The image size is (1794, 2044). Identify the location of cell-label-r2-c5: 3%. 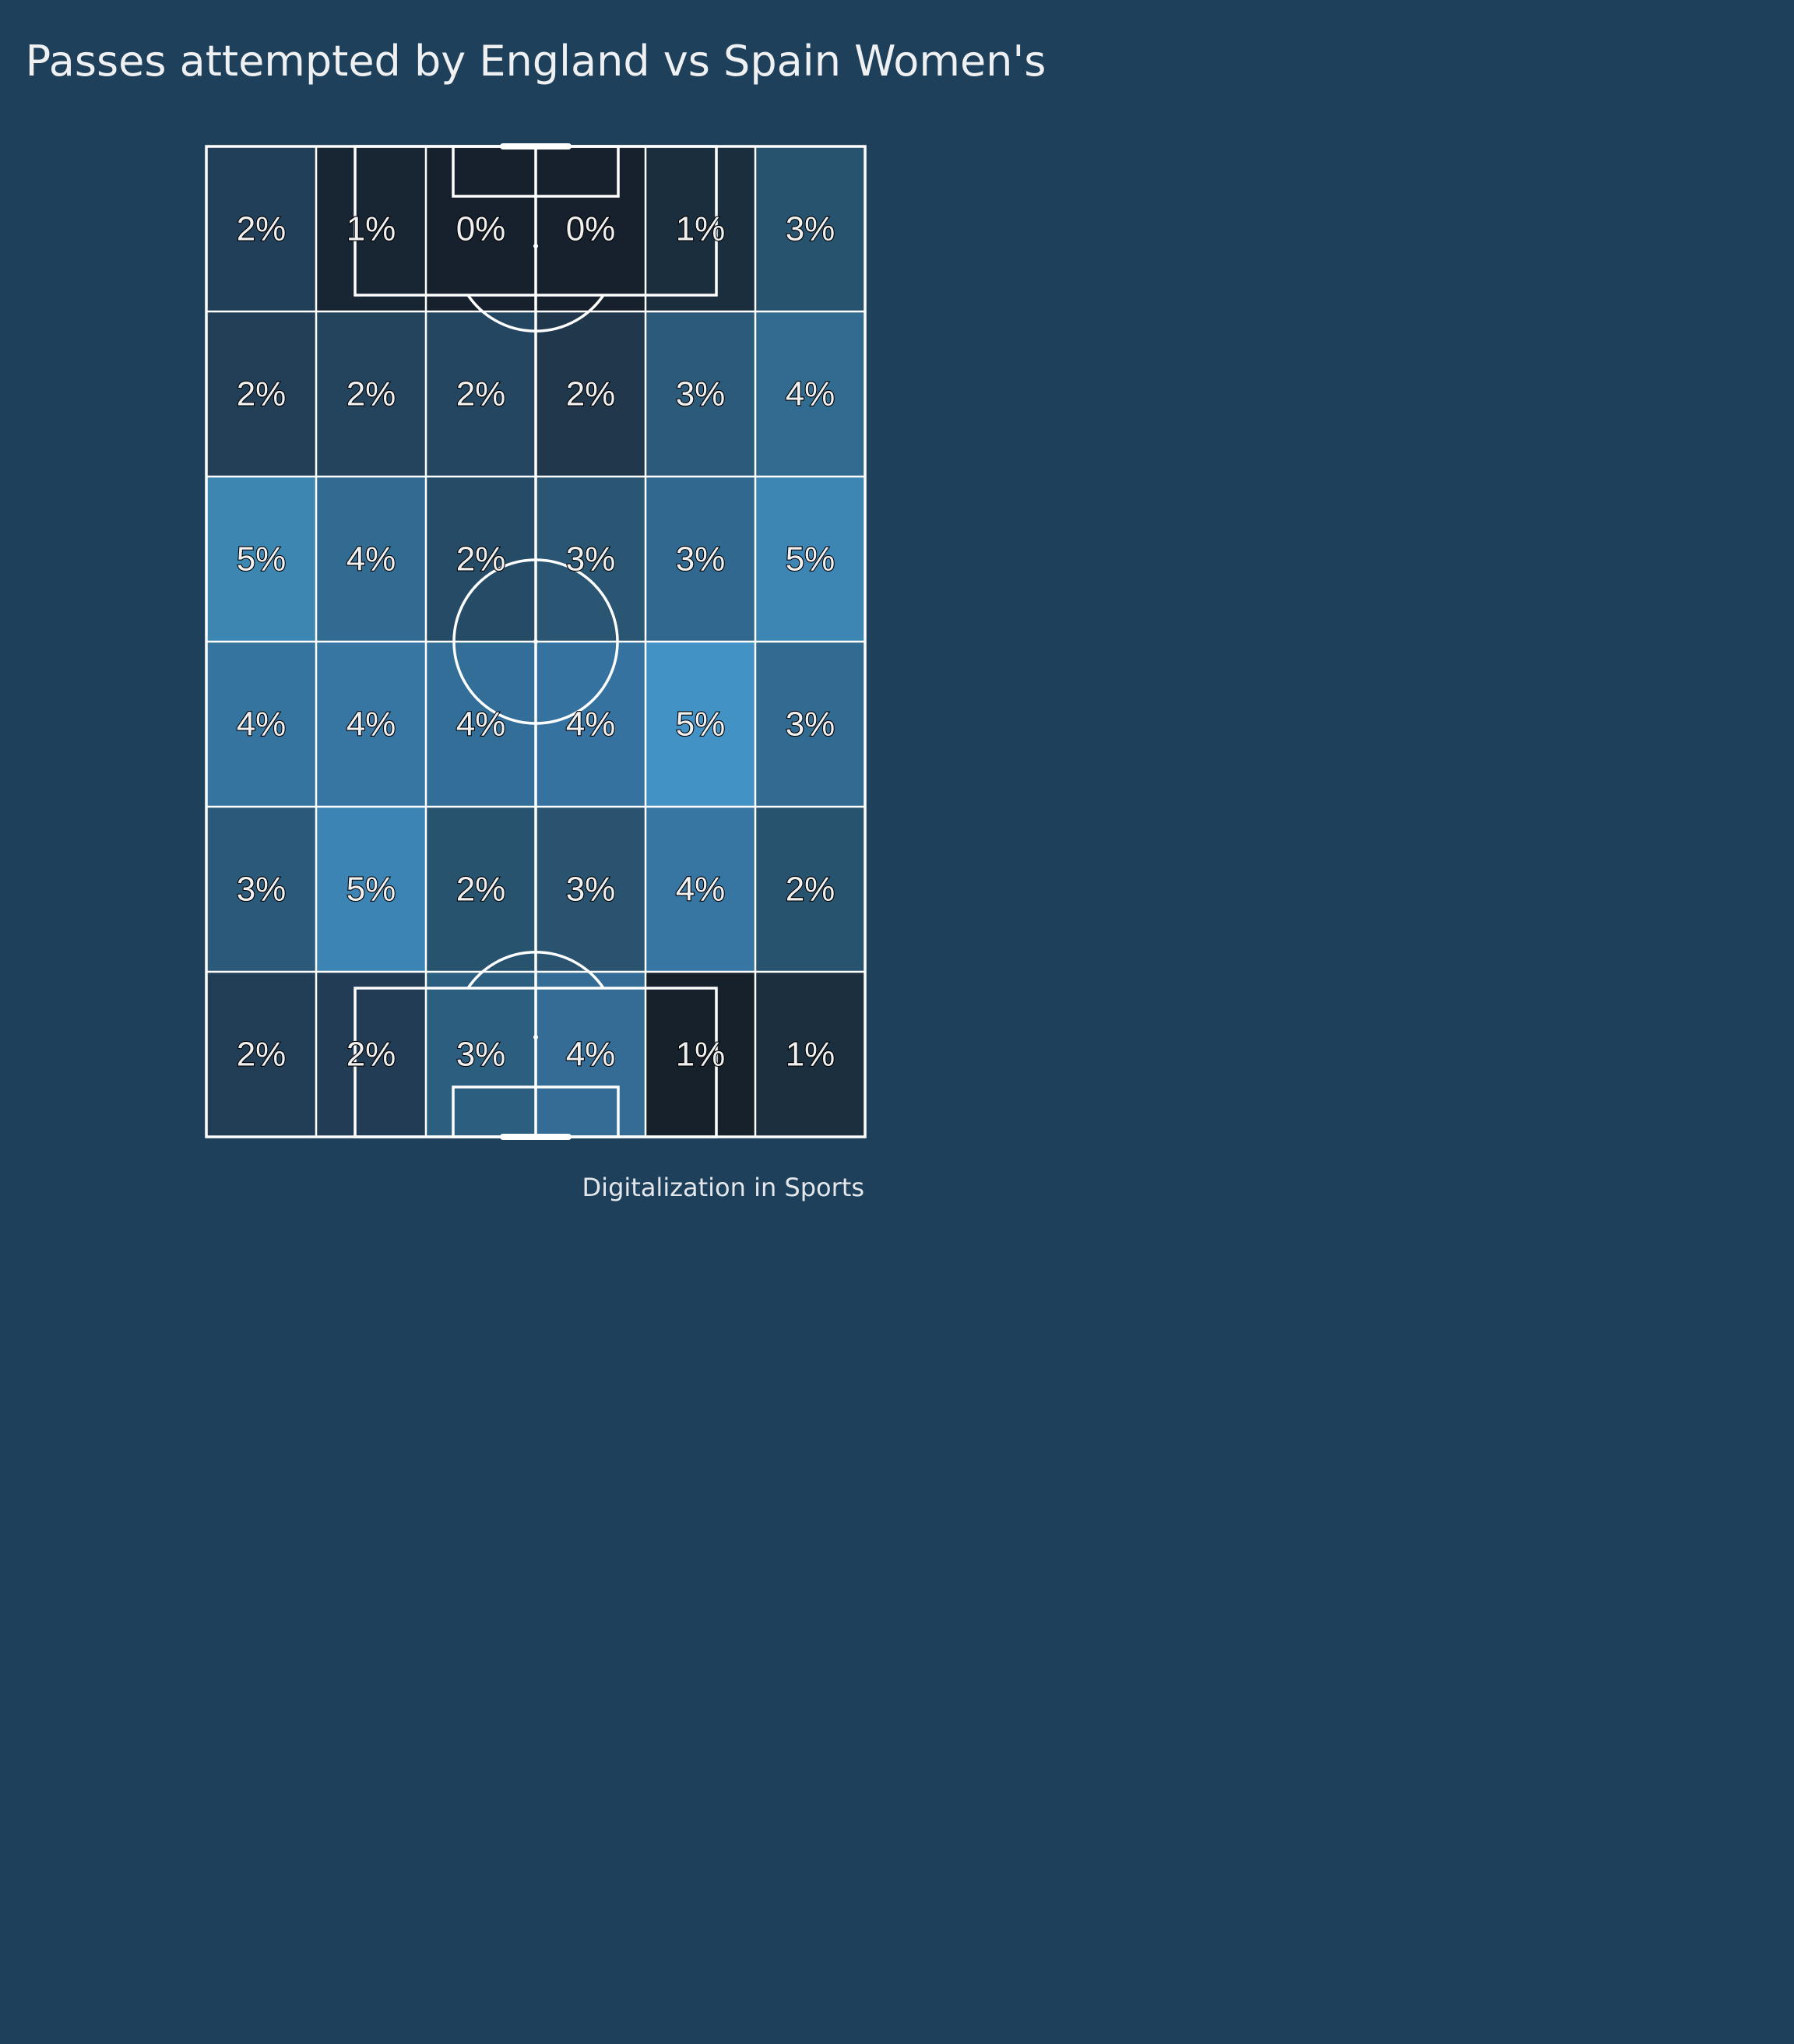
(701, 394).